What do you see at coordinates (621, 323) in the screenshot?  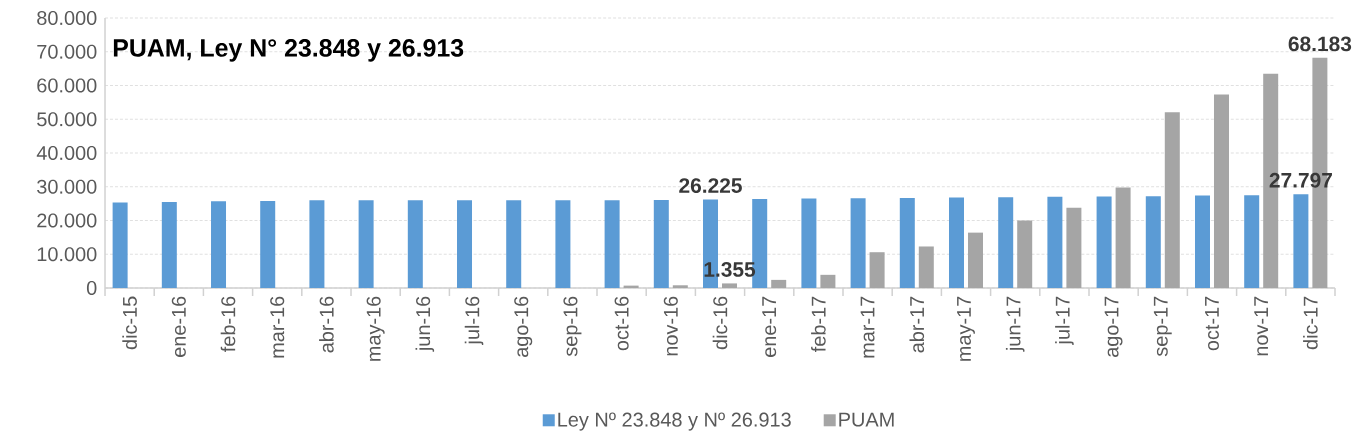 I see `x-tick-label: oct-16` at bounding box center [621, 323].